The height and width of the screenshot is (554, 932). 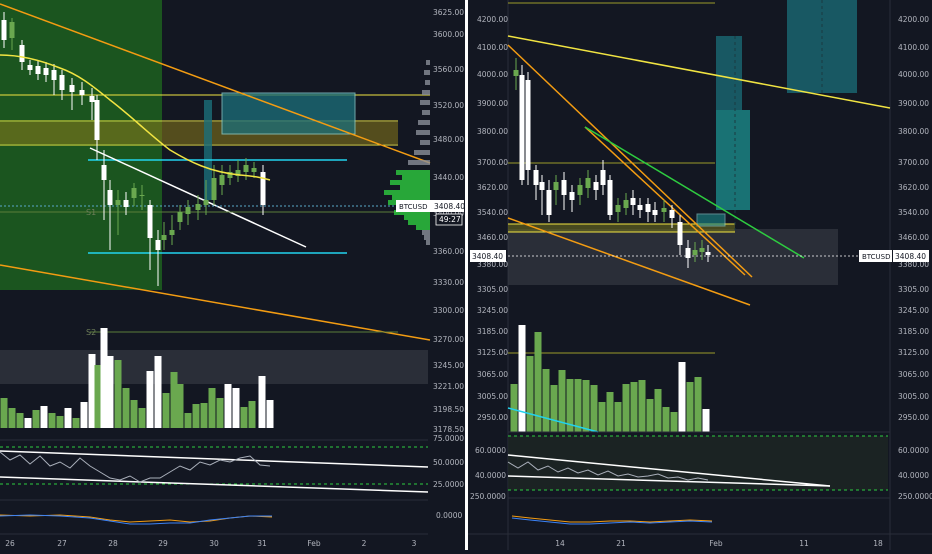 What do you see at coordinates (448, 386) in the screenshot?
I see `axis-tick-label: 3221.00` at bounding box center [448, 386].